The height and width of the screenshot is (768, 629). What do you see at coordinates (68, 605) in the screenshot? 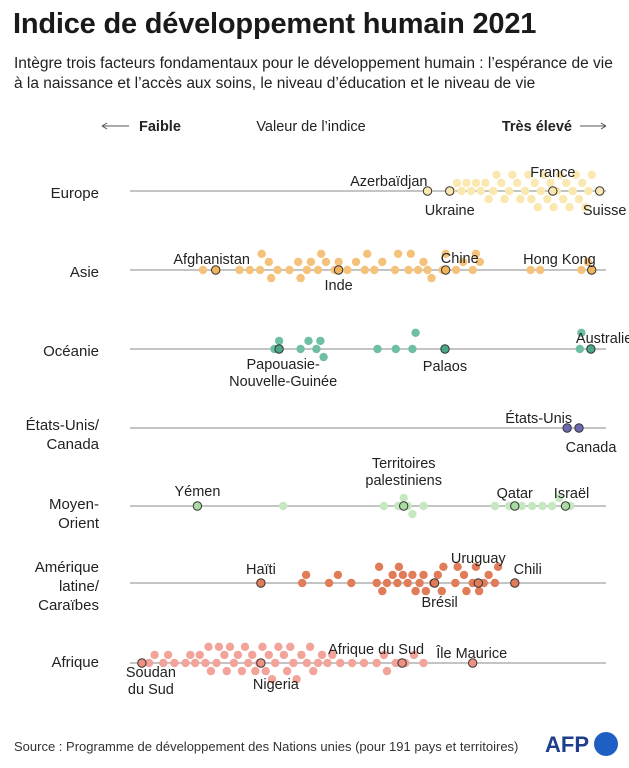
I see `region-label: Caraïbes` at bounding box center [68, 605].